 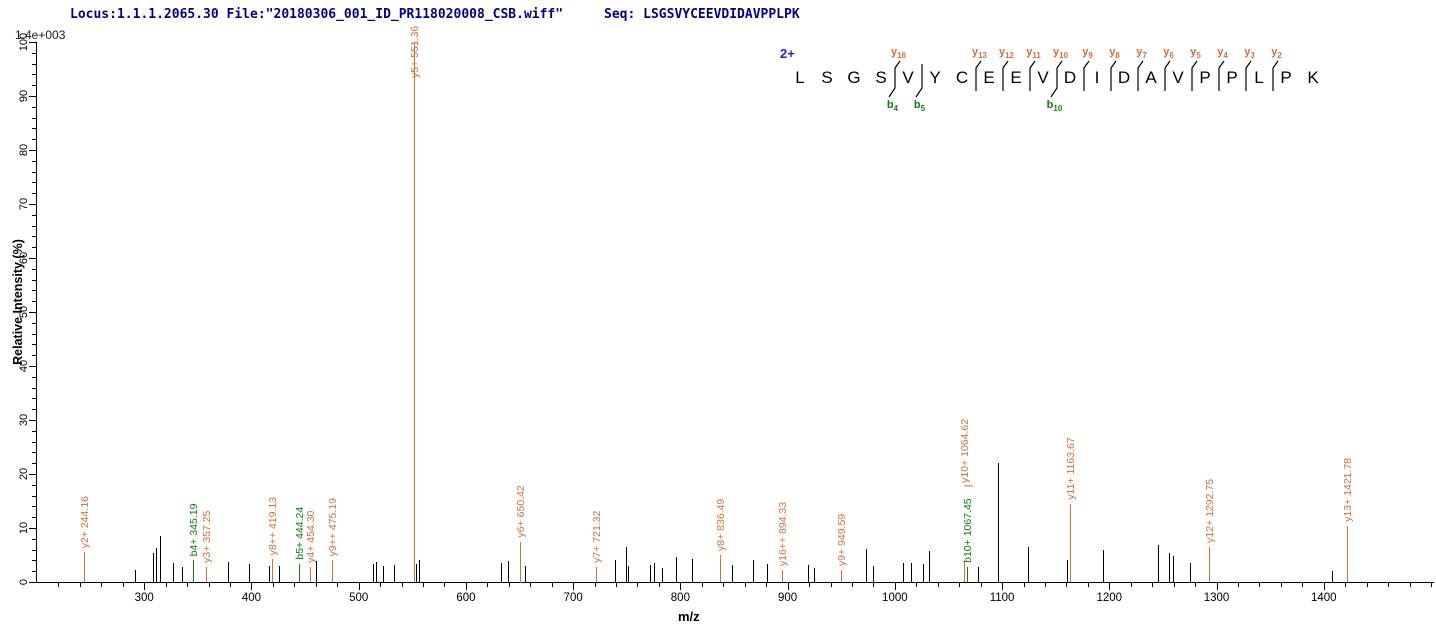 What do you see at coordinates (1151, 77) in the screenshot?
I see `residue-letter: A` at bounding box center [1151, 77].